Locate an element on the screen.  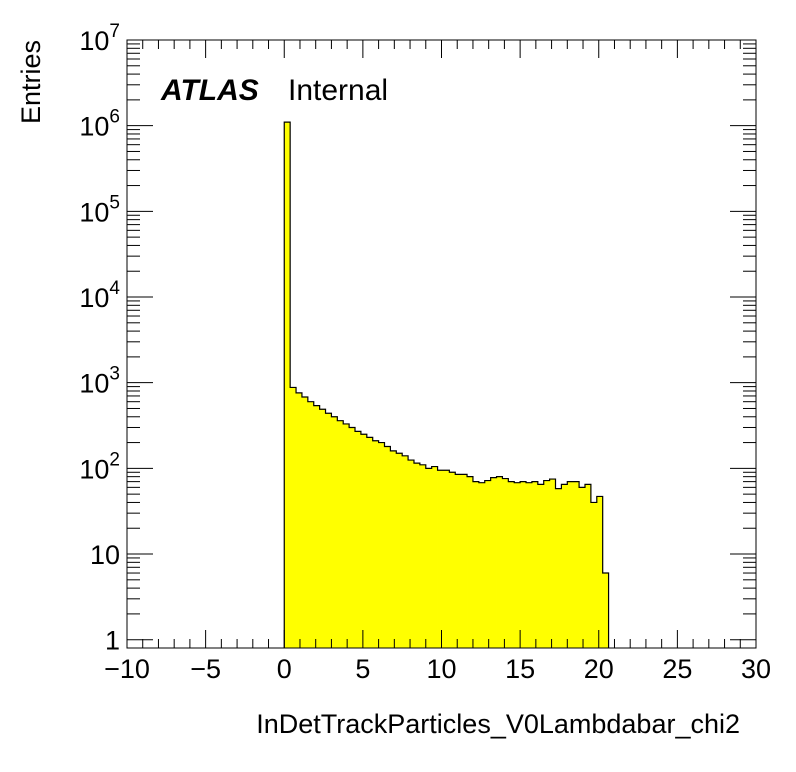
y-axis-title: Entries is located at coordinates (31, 82).